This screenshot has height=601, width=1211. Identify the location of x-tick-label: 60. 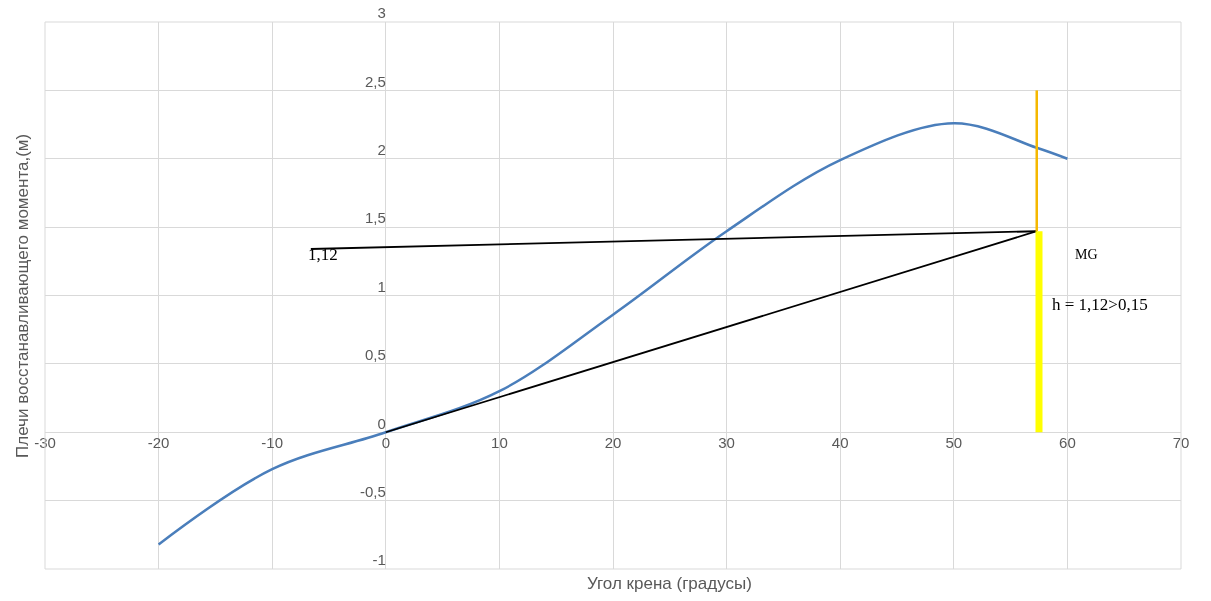
(1067, 443).